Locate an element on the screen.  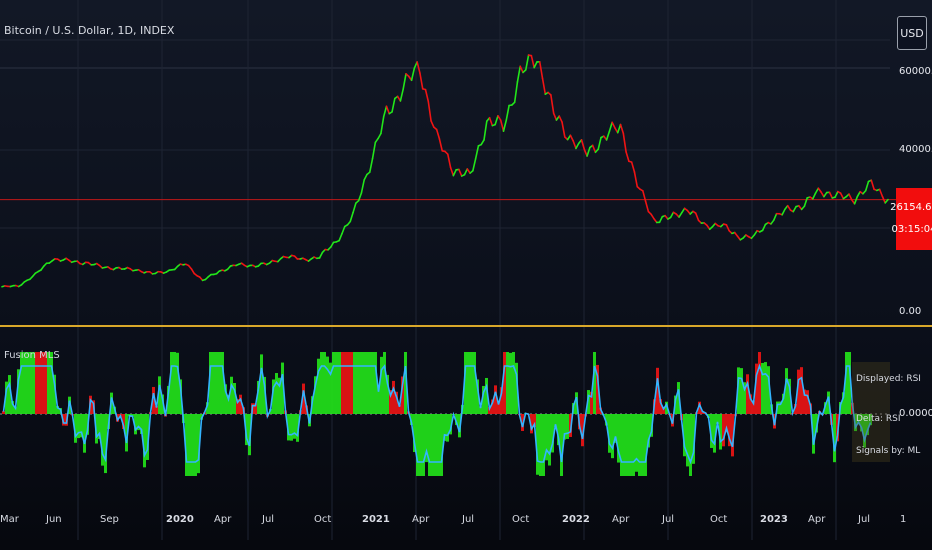
indicator-legend-box is located at coordinates (871, 412).